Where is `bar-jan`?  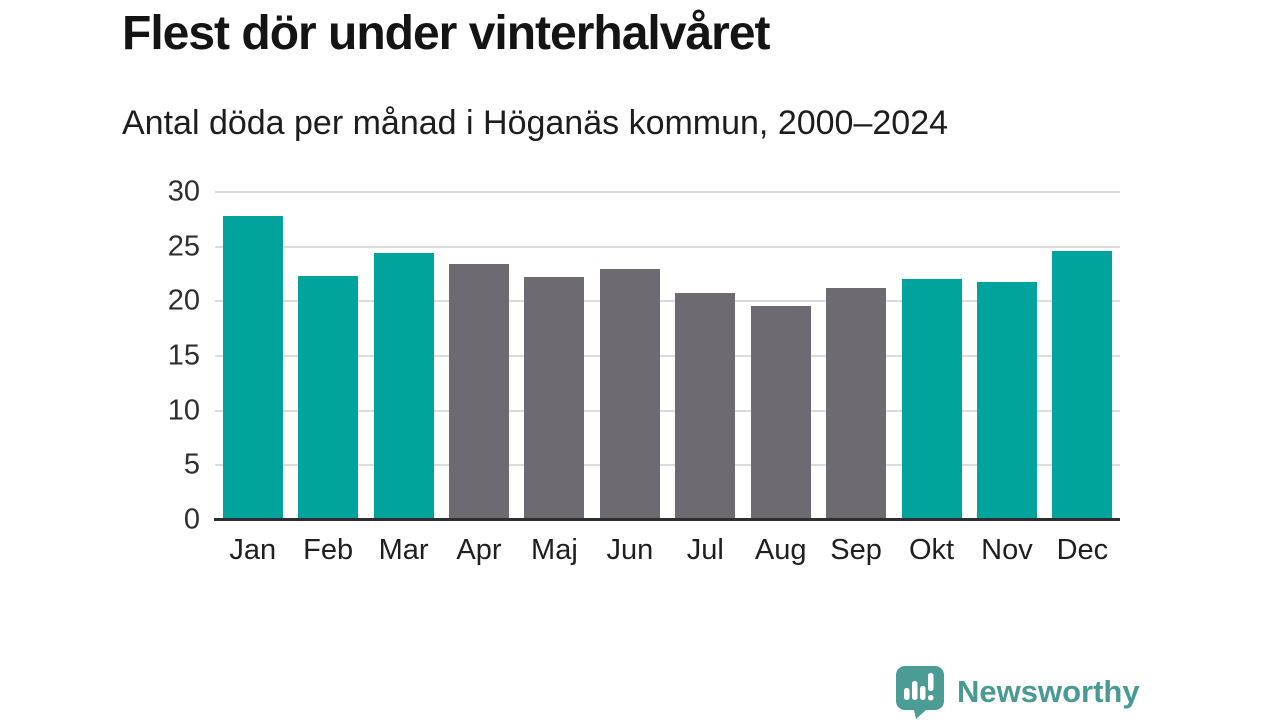 bar-jan is located at coordinates (252, 368).